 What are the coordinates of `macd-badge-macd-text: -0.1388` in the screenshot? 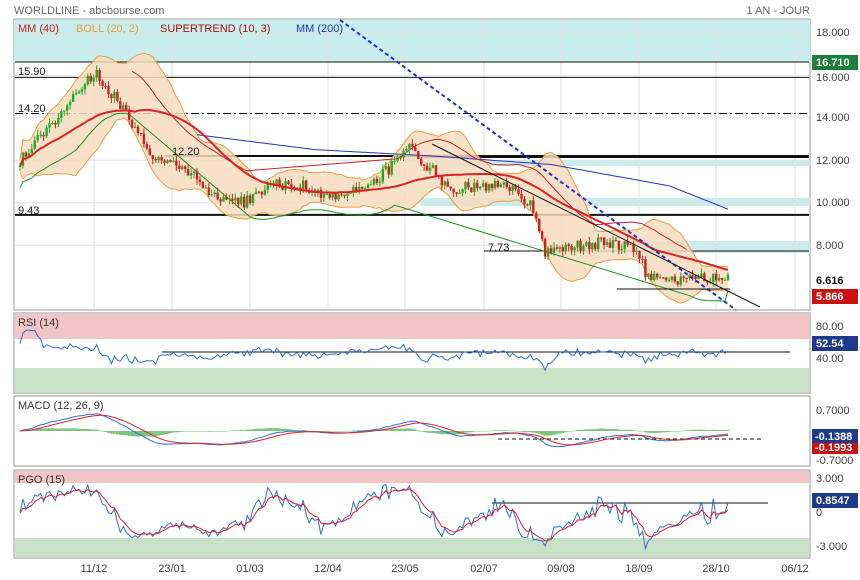 It's located at (833, 437).